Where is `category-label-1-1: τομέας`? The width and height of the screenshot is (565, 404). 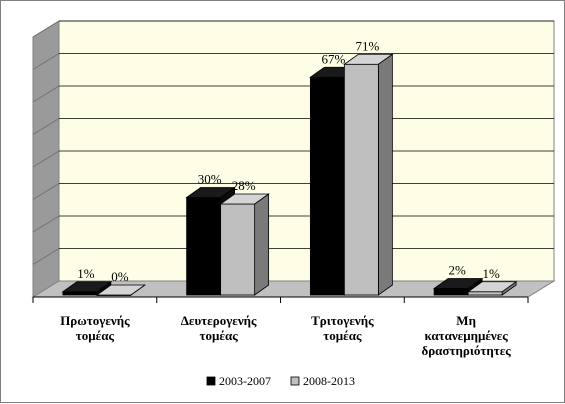
category-label-1-1: τομέας is located at coordinates (219, 335).